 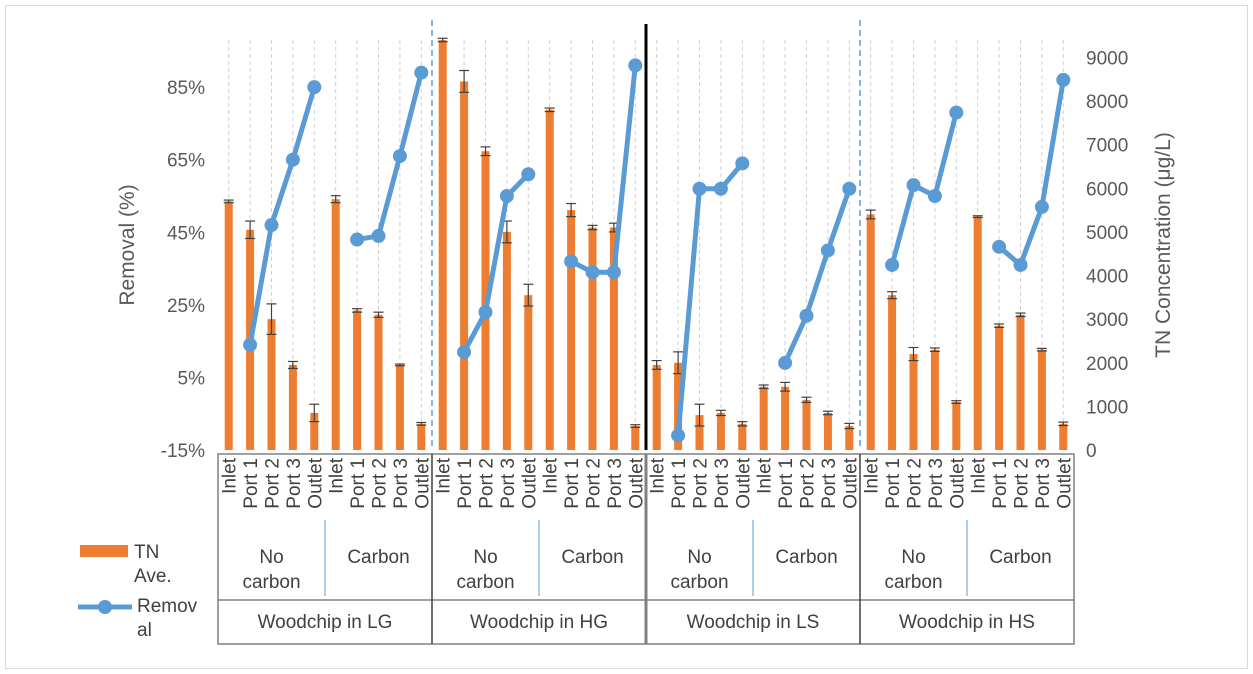 I want to click on legend-label-tn: Ave., so click(x=153, y=576).